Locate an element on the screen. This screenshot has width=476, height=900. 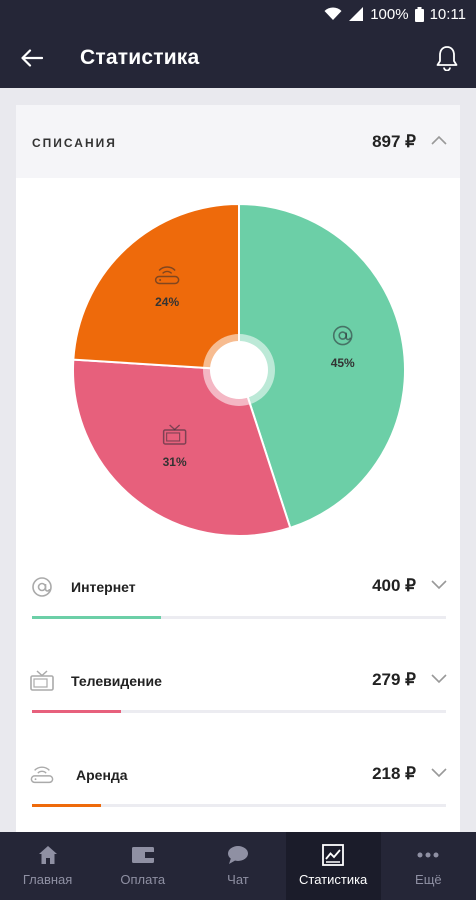
card-total: 897 ₽ is located at coordinates (394, 141).